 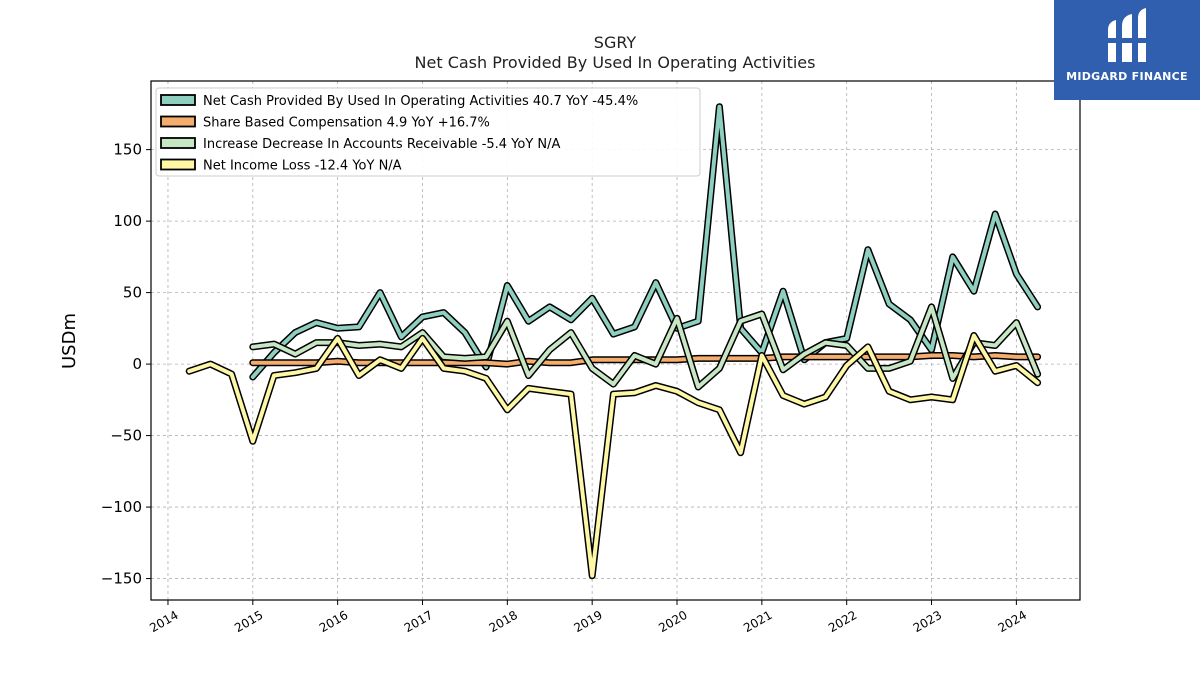 I want to click on y-tick-label: 0, so click(x=137, y=364).